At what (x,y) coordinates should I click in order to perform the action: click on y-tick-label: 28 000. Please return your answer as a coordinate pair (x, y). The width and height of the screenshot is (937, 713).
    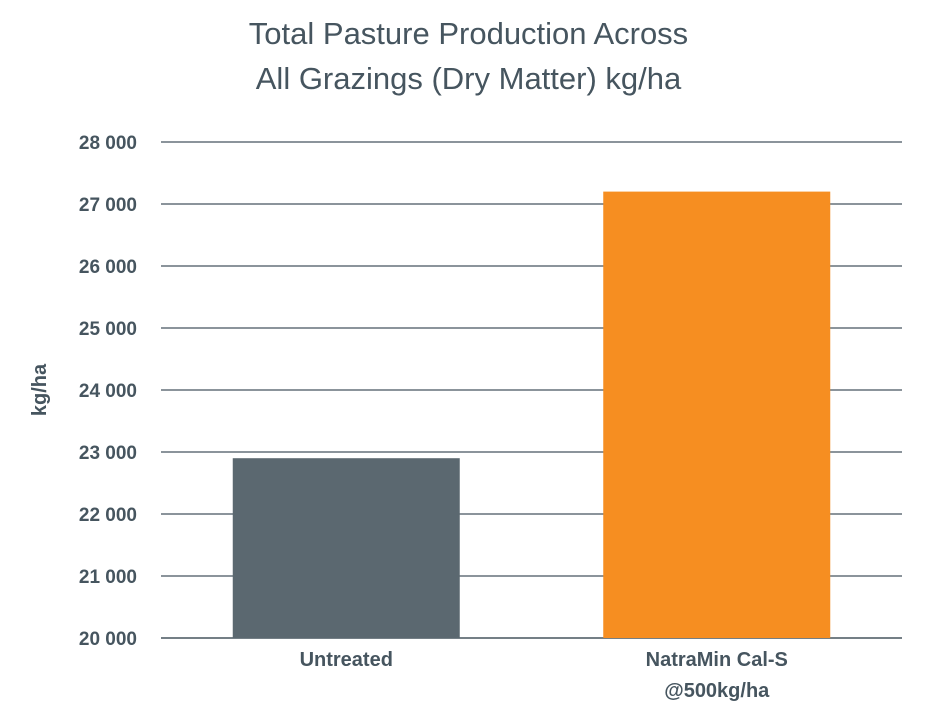
    Looking at the image, I should click on (108, 143).